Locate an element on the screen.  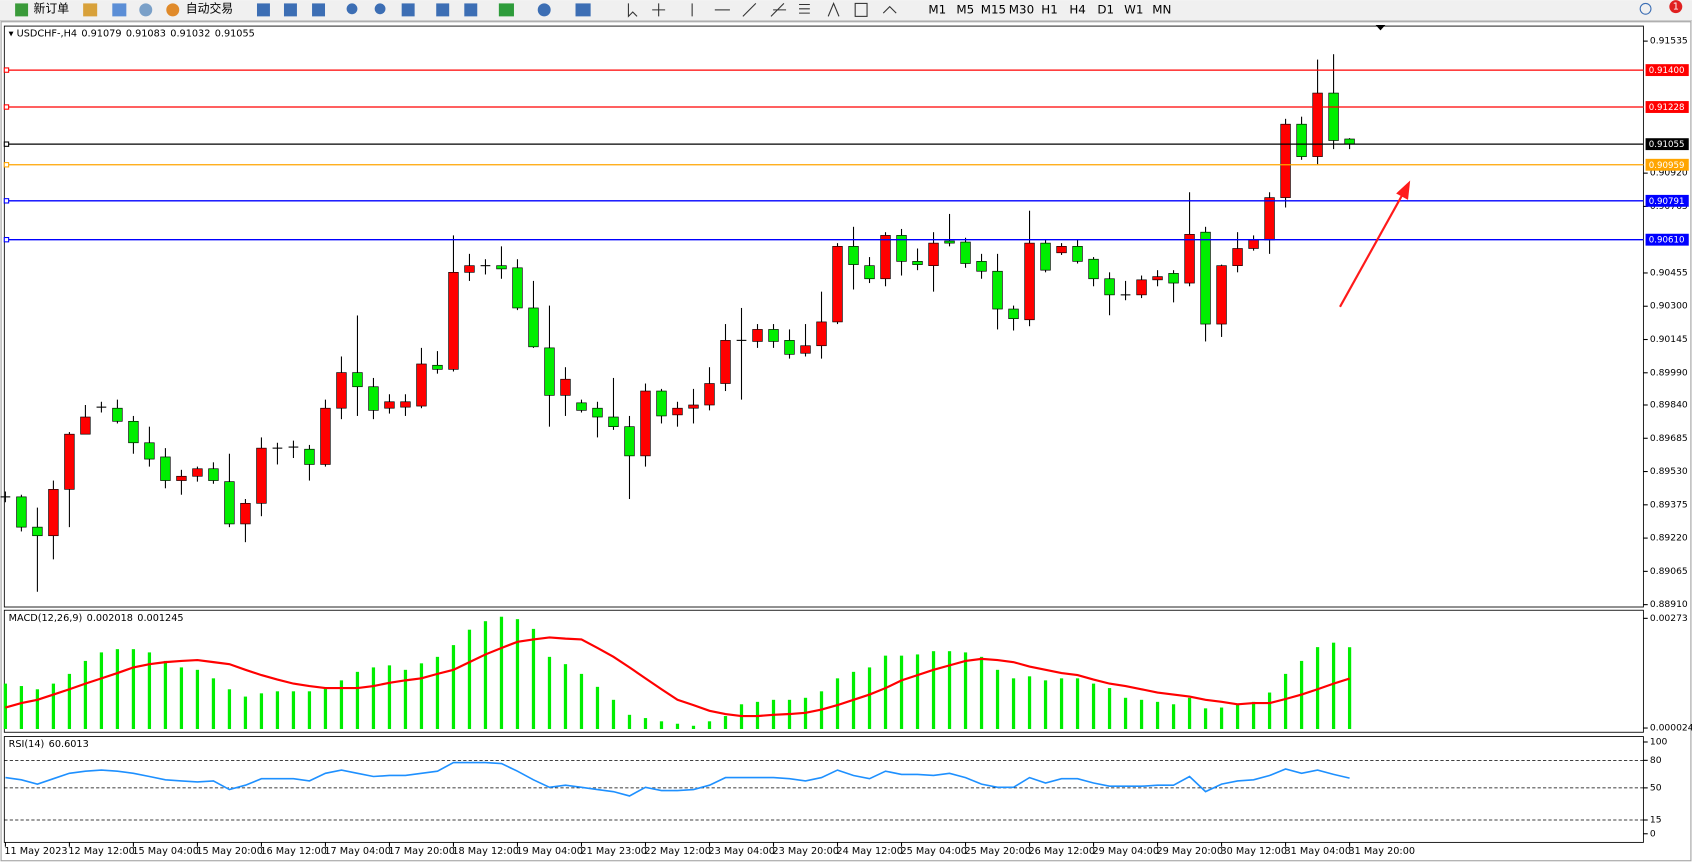
x-tick-label: 23 May 04:00 is located at coordinates (741, 851).